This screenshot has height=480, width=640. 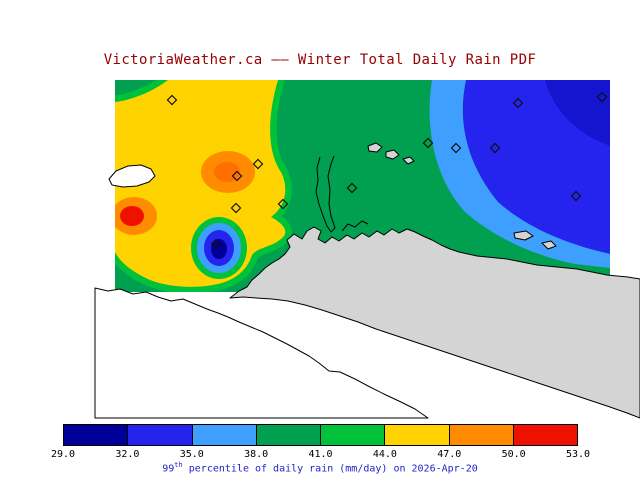 What do you see at coordinates (577, 113) in the screenshot?
I see `contour-deepblue-corner` at bounding box center [577, 113].